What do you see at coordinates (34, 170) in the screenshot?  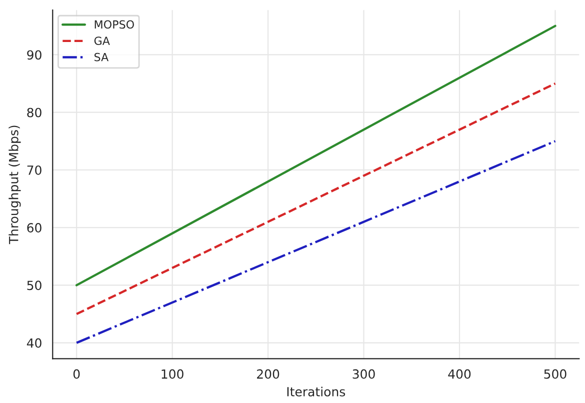 I see `y-tick-label: 70` at bounding box center [34, 170].